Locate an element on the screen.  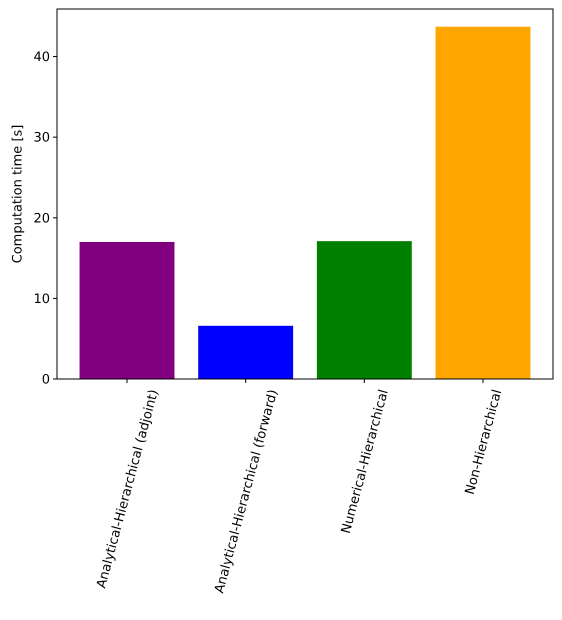
y-tick-label: 40 is located at coordinates (41, 58).